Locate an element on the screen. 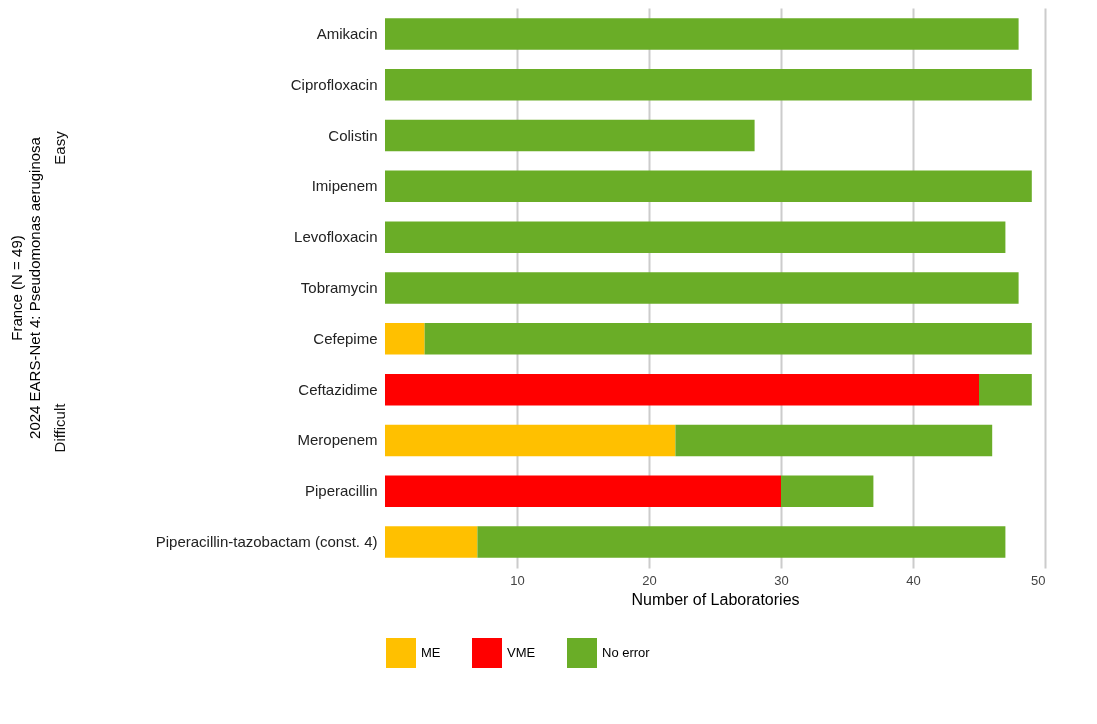 This screenshot has width=1097, height=724. legend-label: VME is located at coordinates (521, 652).